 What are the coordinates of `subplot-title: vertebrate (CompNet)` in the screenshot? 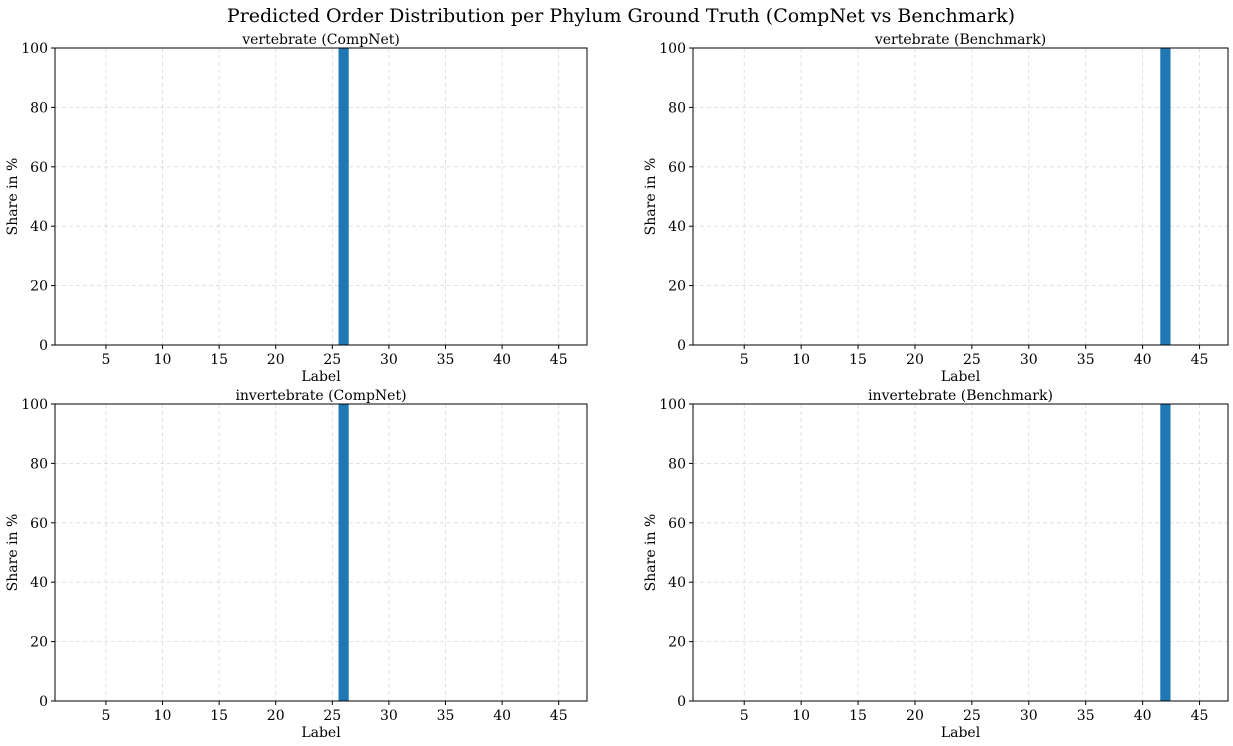 It's located at (320, 40).